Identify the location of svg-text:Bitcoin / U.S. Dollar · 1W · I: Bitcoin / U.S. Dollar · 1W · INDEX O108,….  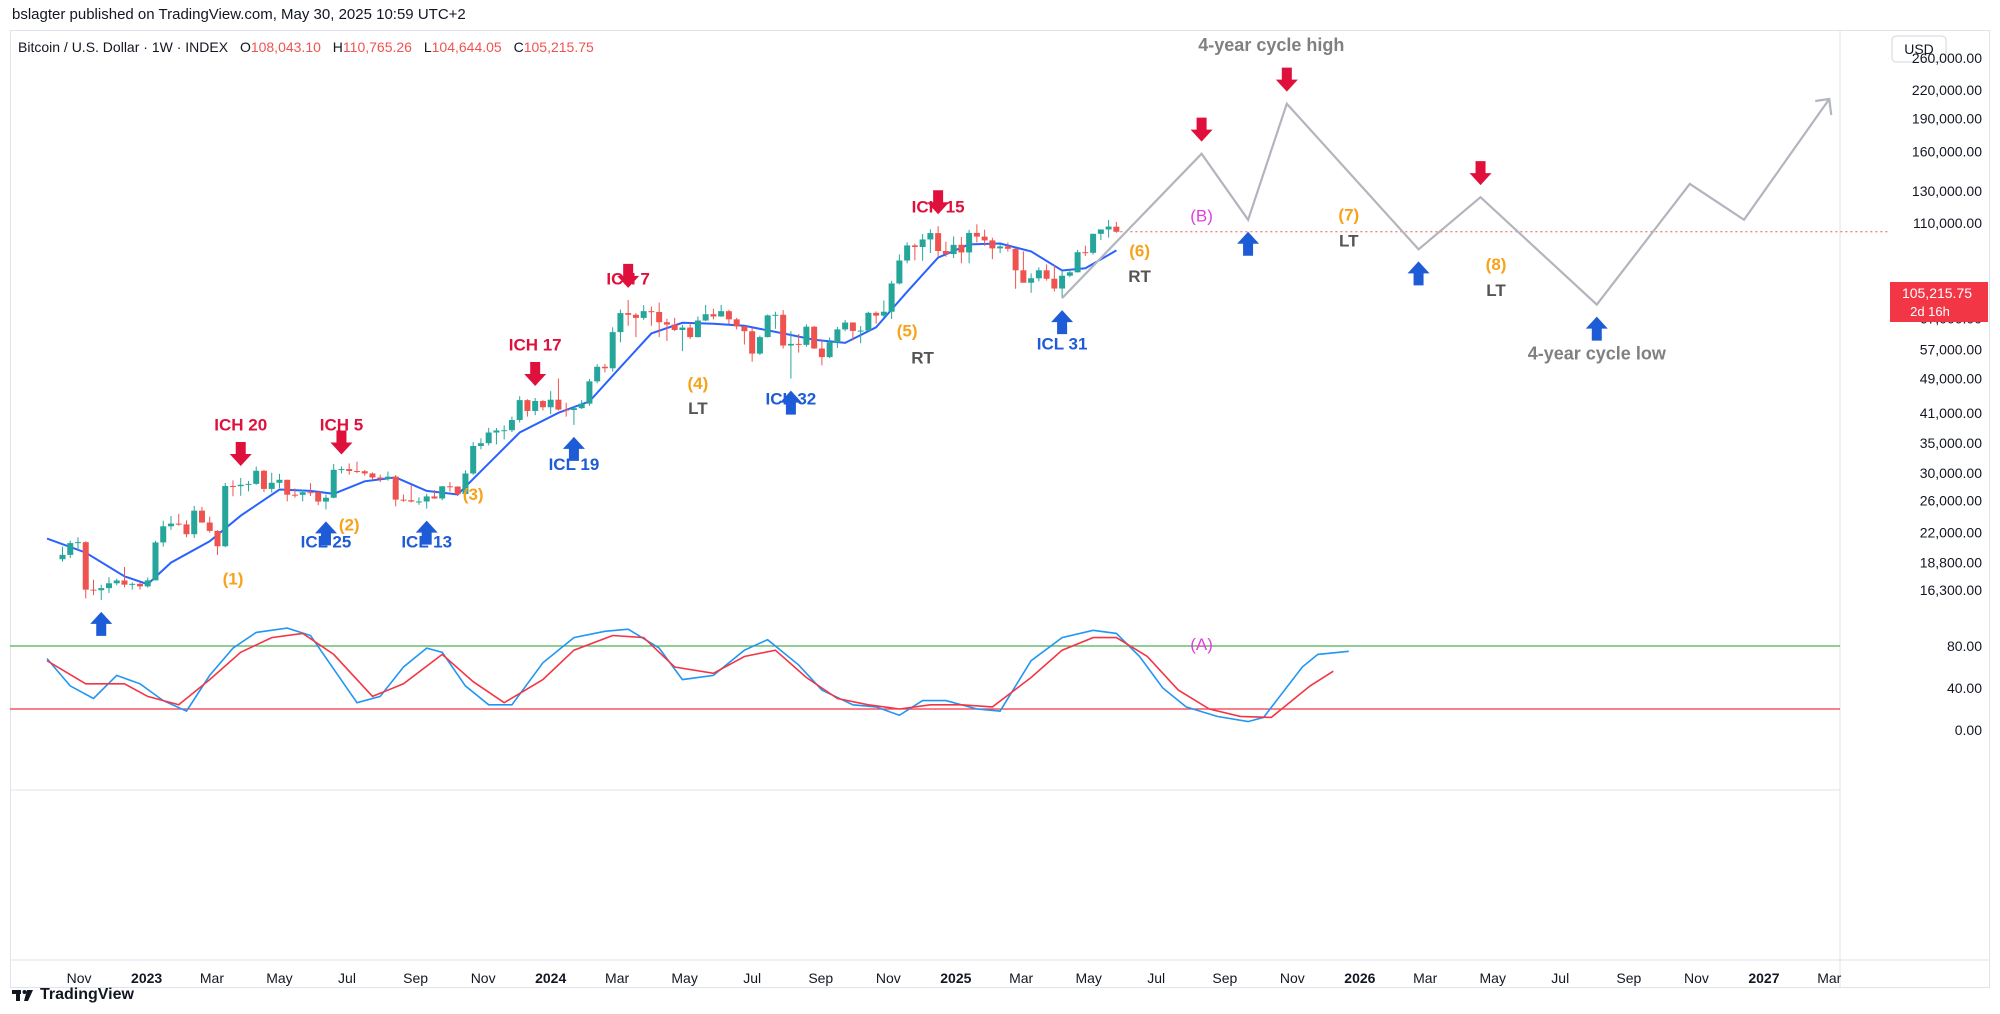
(306, 47).